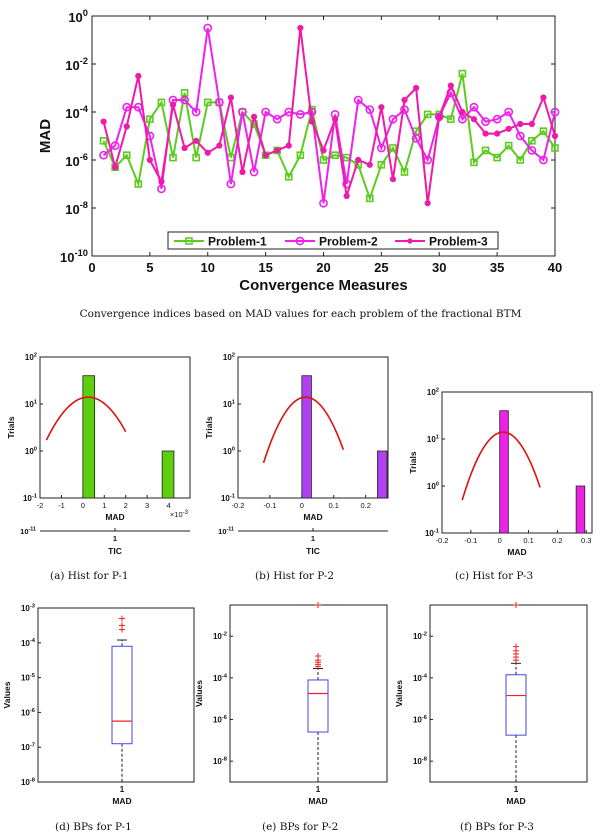 Image resolution: width=601 pixels, height=840 pixels. Describe the element at coordinates (508, 693) in the screenshot. I see `box-frame` at that location.